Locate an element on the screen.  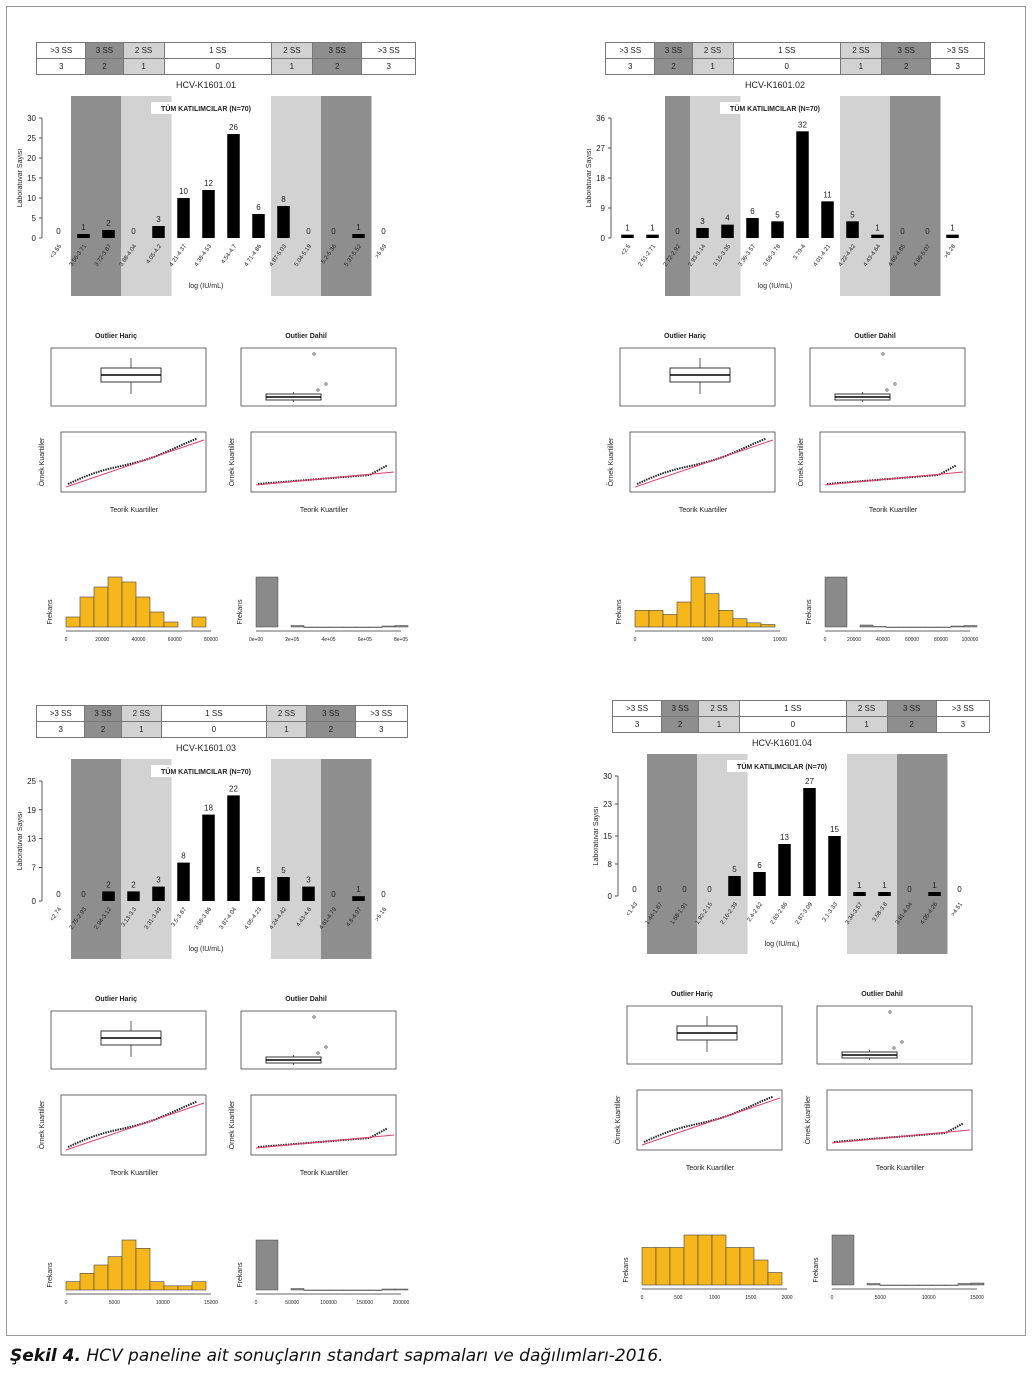
bar-value-label: 26 is located at coordinates (233, 127).